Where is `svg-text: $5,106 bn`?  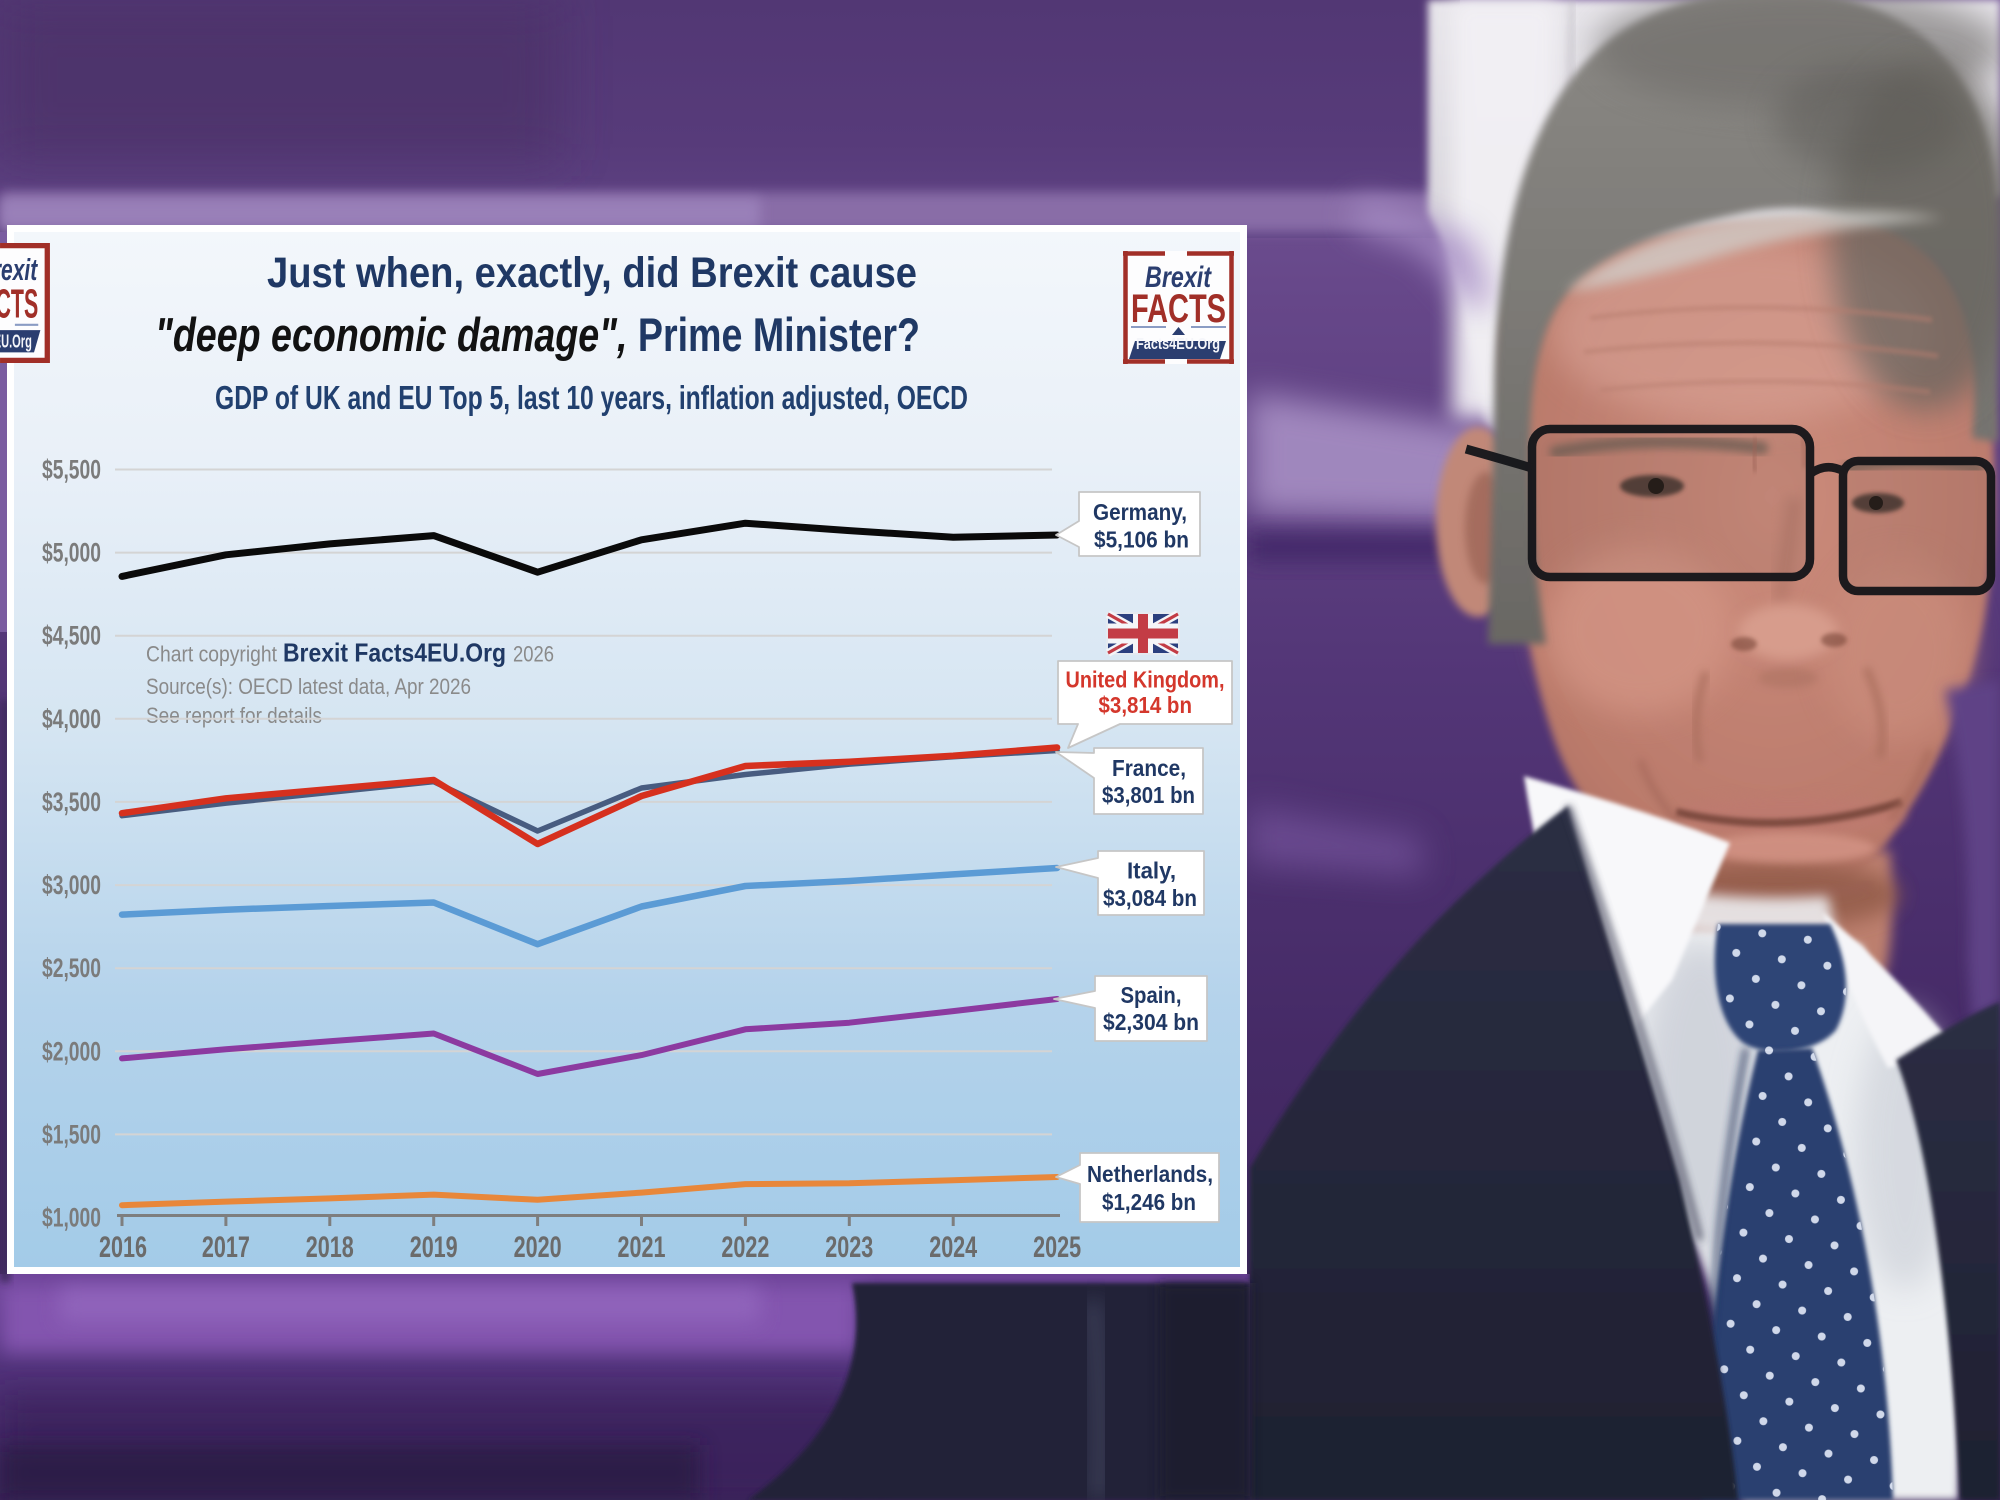 svg-text: $5,106 bn is located at coordinates (1141, 540).